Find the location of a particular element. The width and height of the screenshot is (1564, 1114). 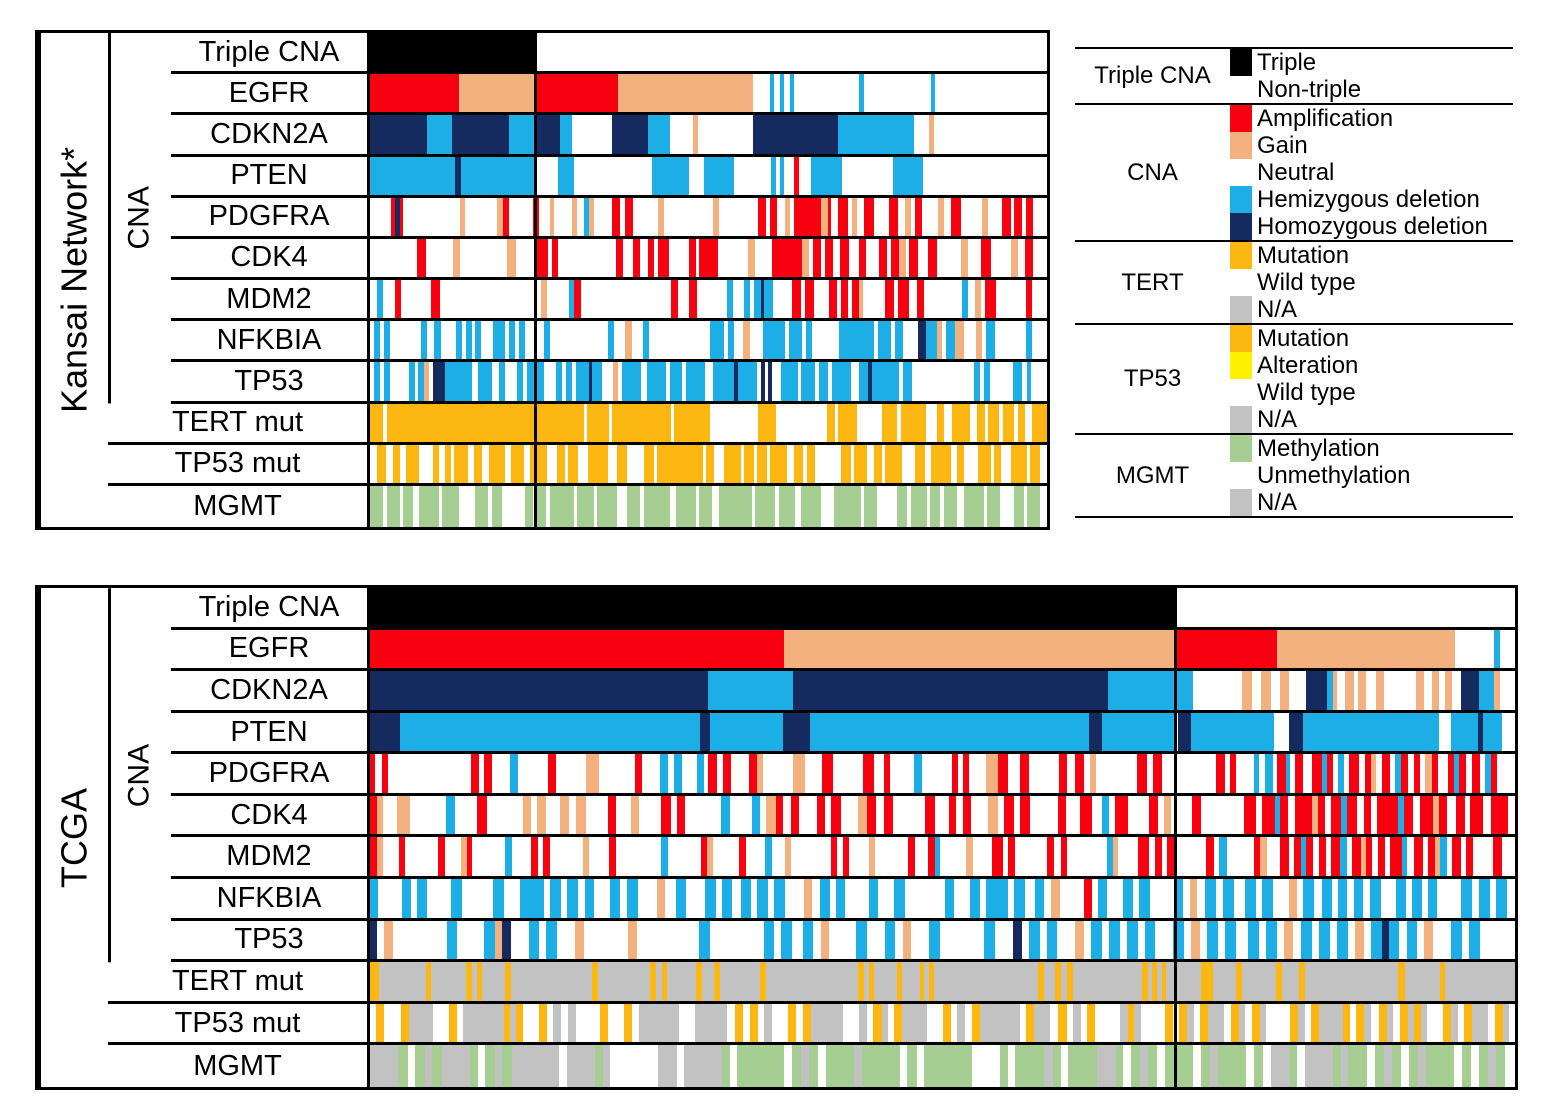

oncoprint-row-triple-cna: Triple CNA is located at coordinates (811, 607).